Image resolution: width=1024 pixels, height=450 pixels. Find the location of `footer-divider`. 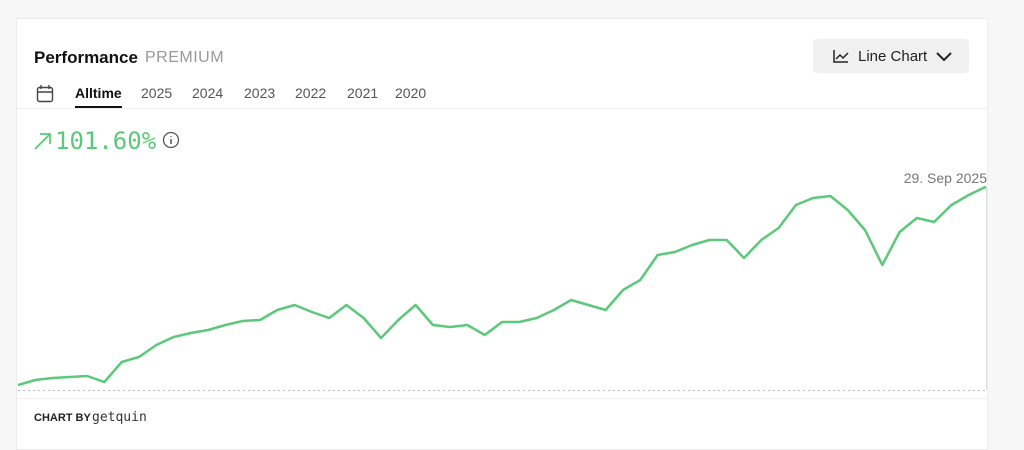

footer-divider is located at coordinates (502, 398).